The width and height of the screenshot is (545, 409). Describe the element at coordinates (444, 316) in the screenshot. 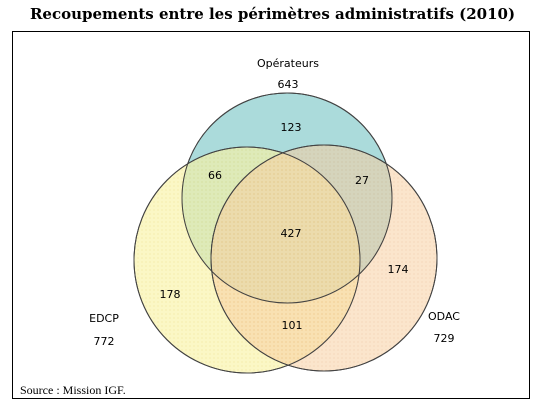

I see `label-odac-name: ODAC` at that location.